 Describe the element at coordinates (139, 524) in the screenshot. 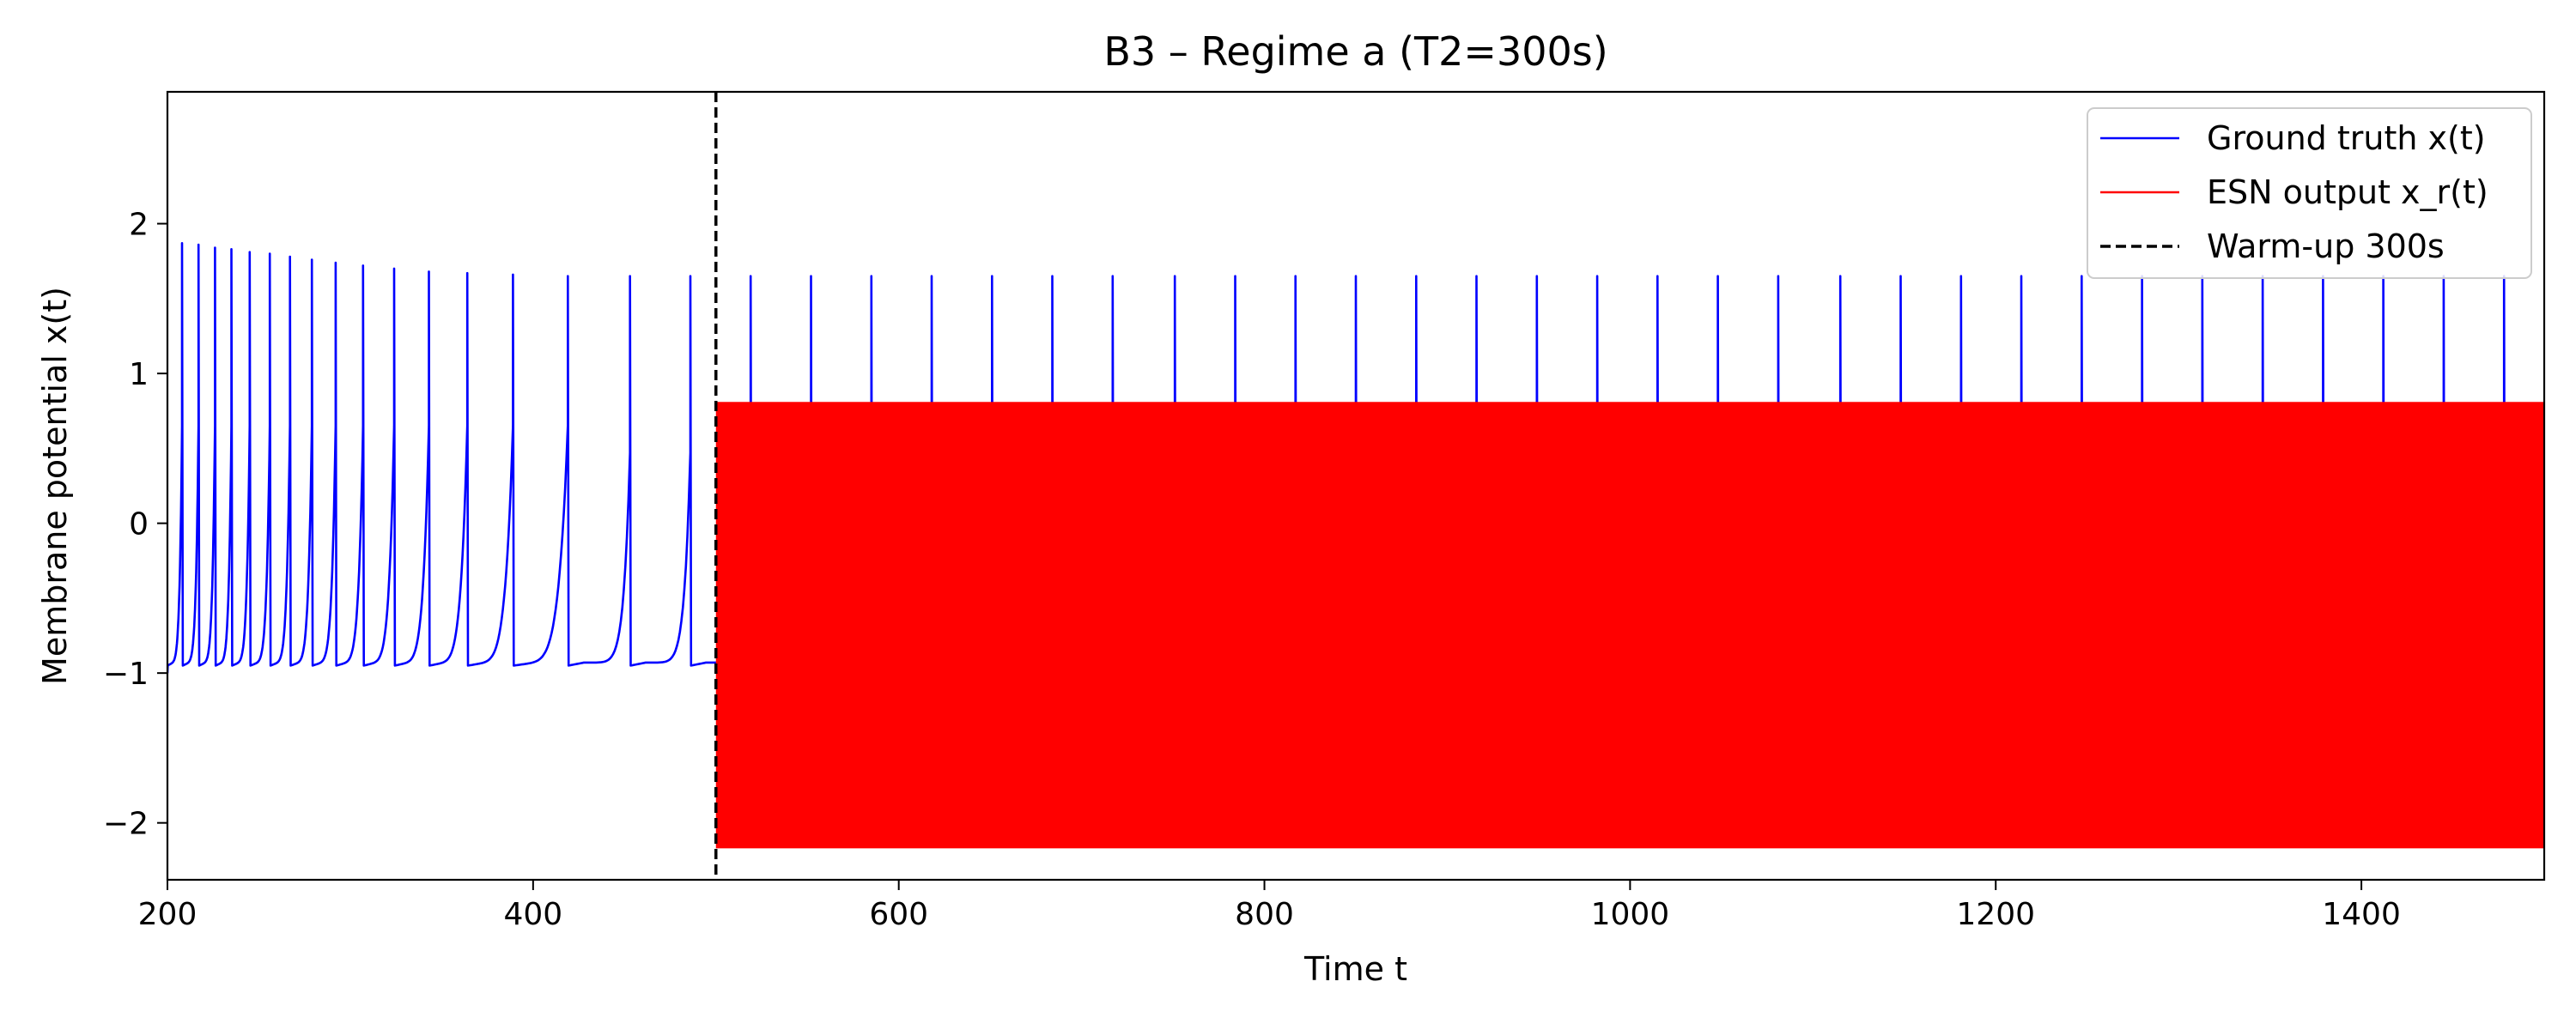

I see `y-tick-label: 0` at that location.